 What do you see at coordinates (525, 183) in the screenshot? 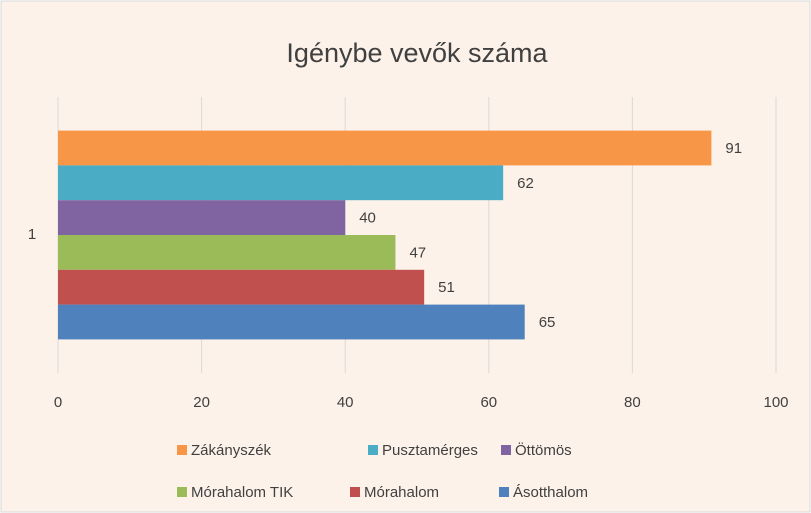
I see `data-label: 62` at bounding box center [525, 183].